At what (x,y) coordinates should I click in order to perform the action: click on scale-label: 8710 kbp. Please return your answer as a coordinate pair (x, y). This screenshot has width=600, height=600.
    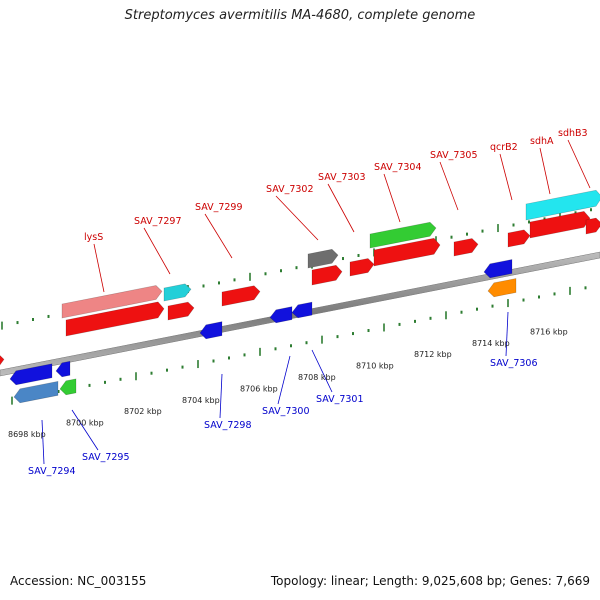
    Looking at the image, I should click on (375, 366).